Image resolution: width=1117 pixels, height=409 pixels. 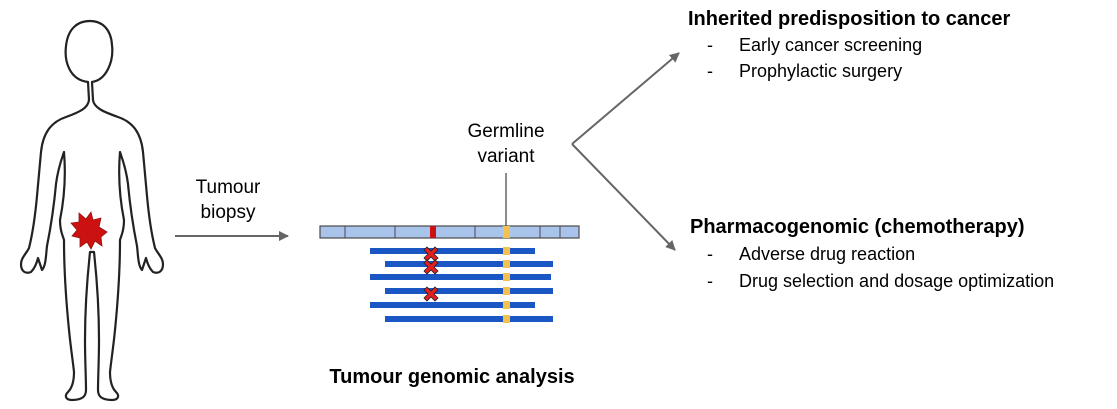 What do you see at coordinates (506, 285) in the screenshot?
I see `germline-variant-column` at bounding box center [506, 285].